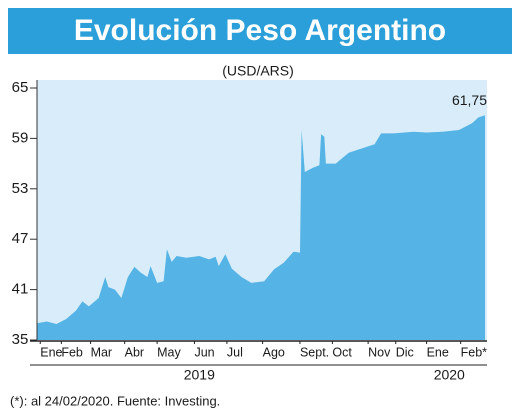 This screenshot has width=520, height=419. I want to click on x-tick-label: Sept., so click(314, 352).